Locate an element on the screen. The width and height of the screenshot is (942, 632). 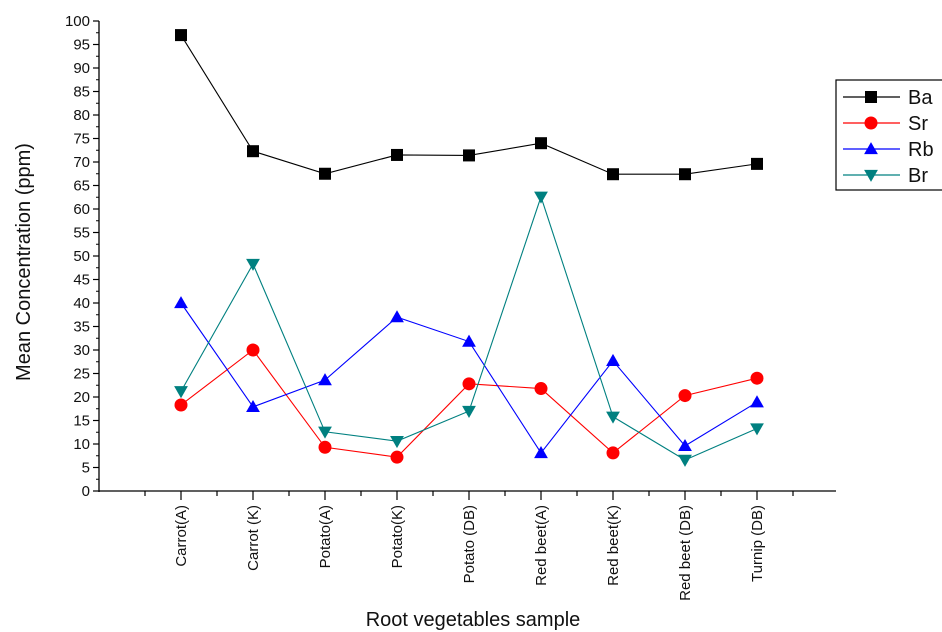
y-tick-label: 25 is located at coordinates (81, 374).